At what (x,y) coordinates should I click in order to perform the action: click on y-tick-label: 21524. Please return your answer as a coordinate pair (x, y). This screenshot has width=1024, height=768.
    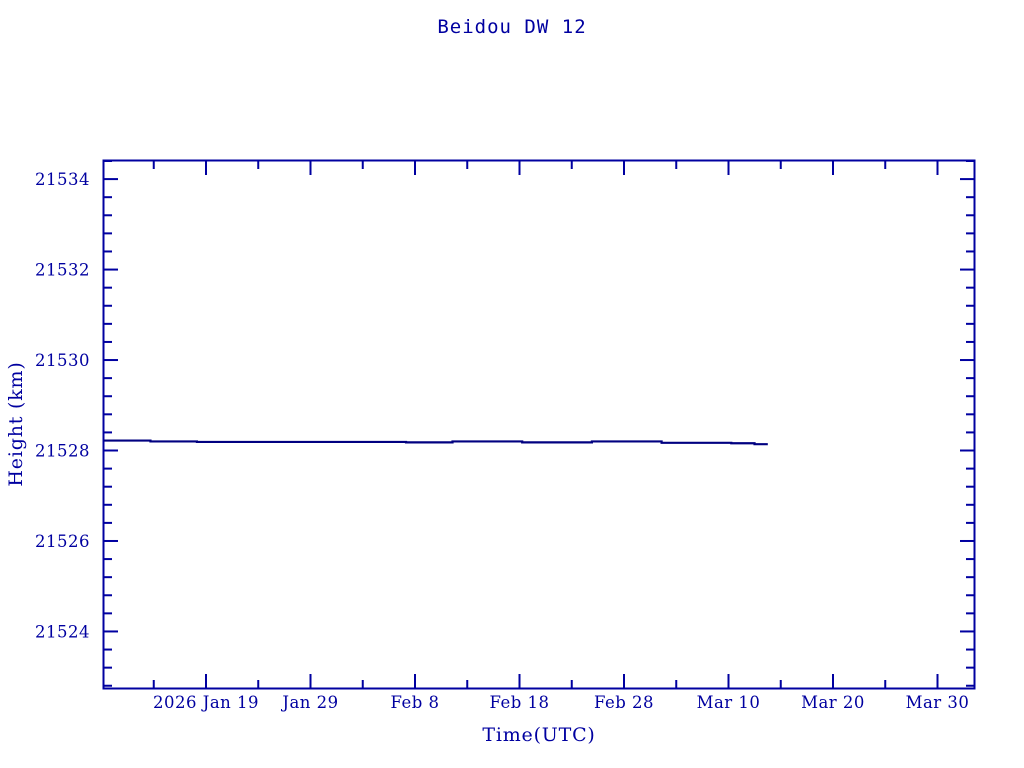
    Looking at the image, I should click on (62, 631).